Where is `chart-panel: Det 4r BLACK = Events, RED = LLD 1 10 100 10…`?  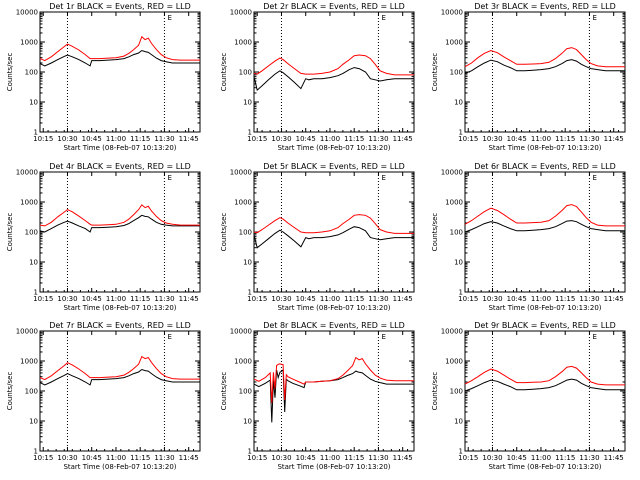
chart-panel: Det 4r BLACK = Events, RED = LLD 1 10 100 10… is located at coordinates (103, 237).